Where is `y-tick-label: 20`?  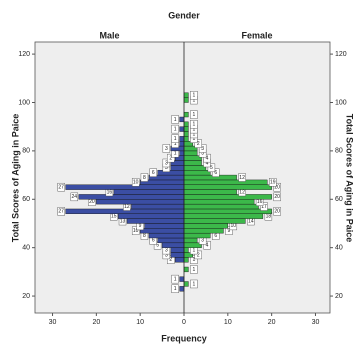
y-tick-label: 20 is located at coordinates (26, 296).